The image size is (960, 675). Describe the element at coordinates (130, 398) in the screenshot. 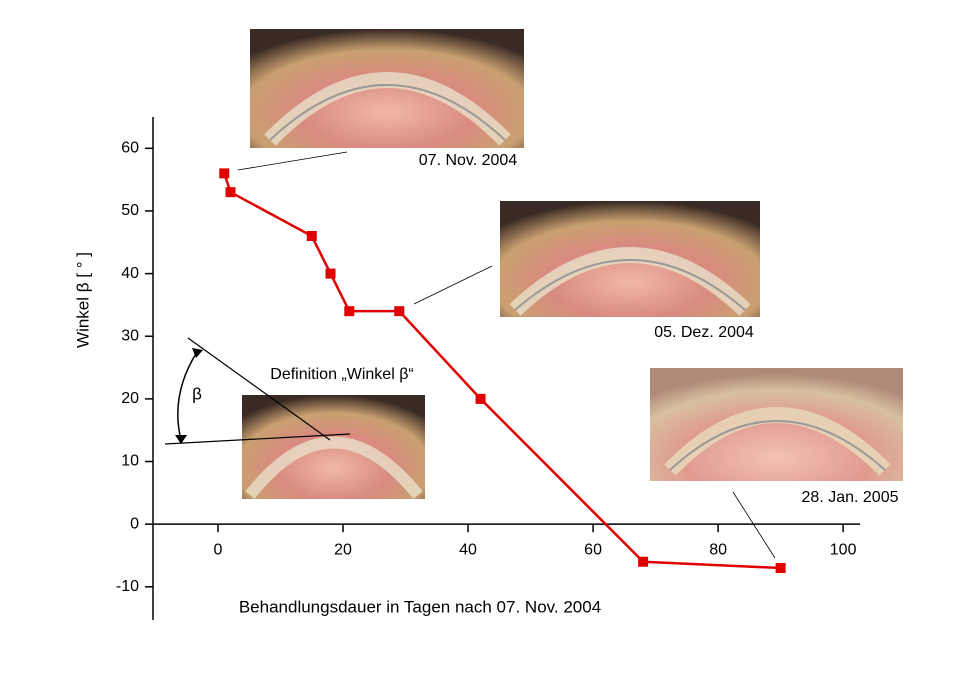

I see `y-tick-label: 20` at that location.